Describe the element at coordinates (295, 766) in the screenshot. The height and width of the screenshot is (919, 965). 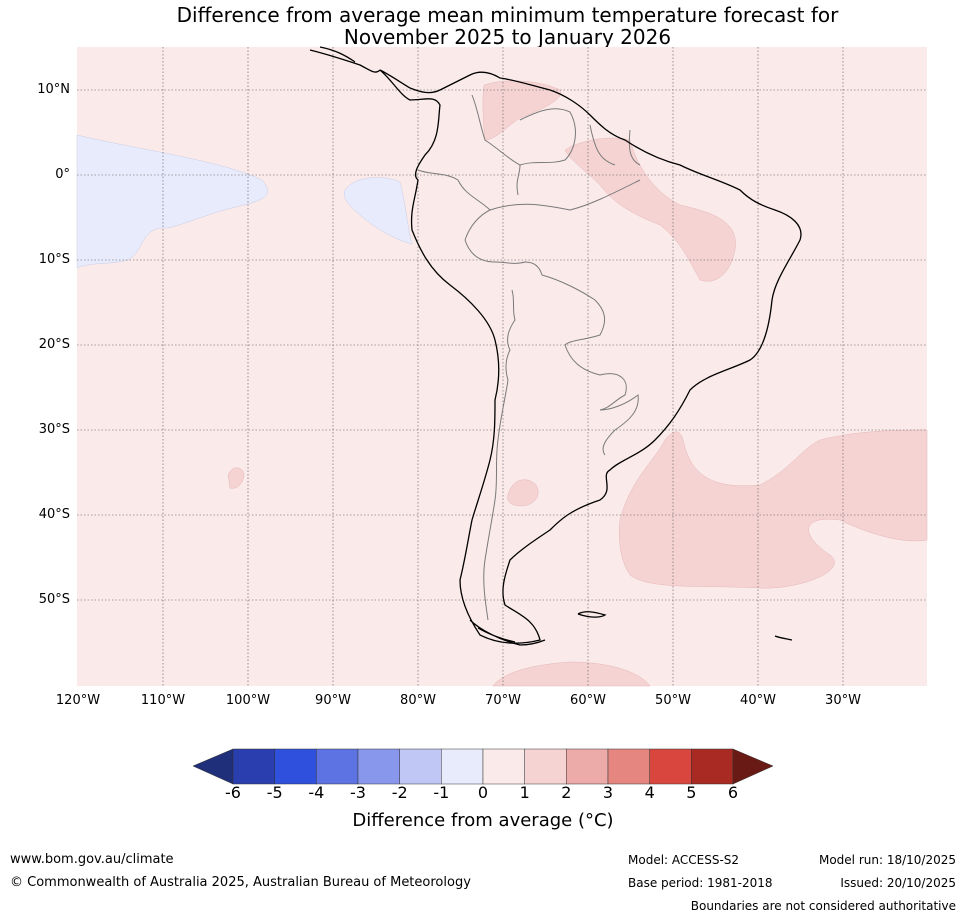
I see `colorbar-bin-n5` at that location.